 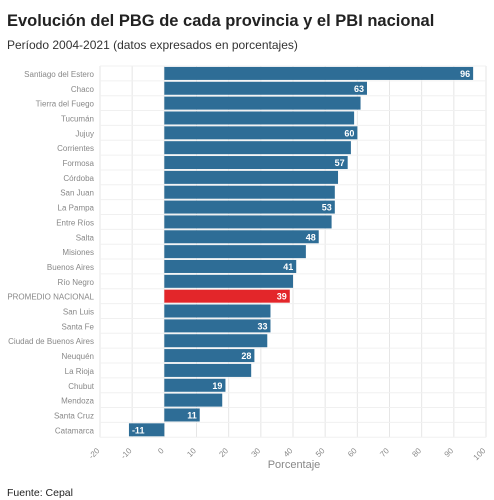 What do you see at coordinates (80, 371) in the screenshot?
I see `category-label: La Rioja` at bounding box center [80, 371].